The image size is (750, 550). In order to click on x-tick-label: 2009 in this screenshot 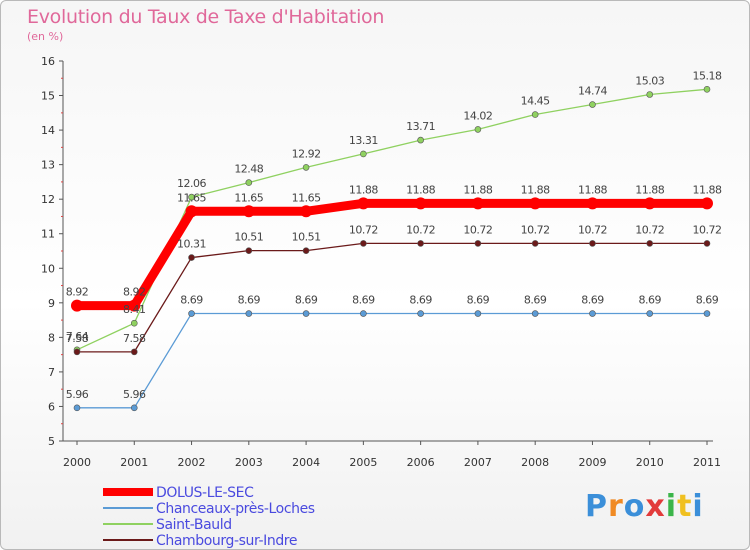, I will do `click(592, 462)`.